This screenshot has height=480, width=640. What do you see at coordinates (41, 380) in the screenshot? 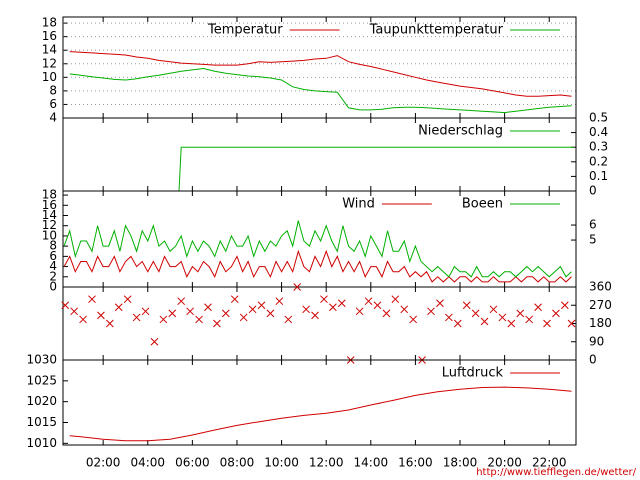
I see `y-tick-label: 1025` at bounding box center [41, 380].